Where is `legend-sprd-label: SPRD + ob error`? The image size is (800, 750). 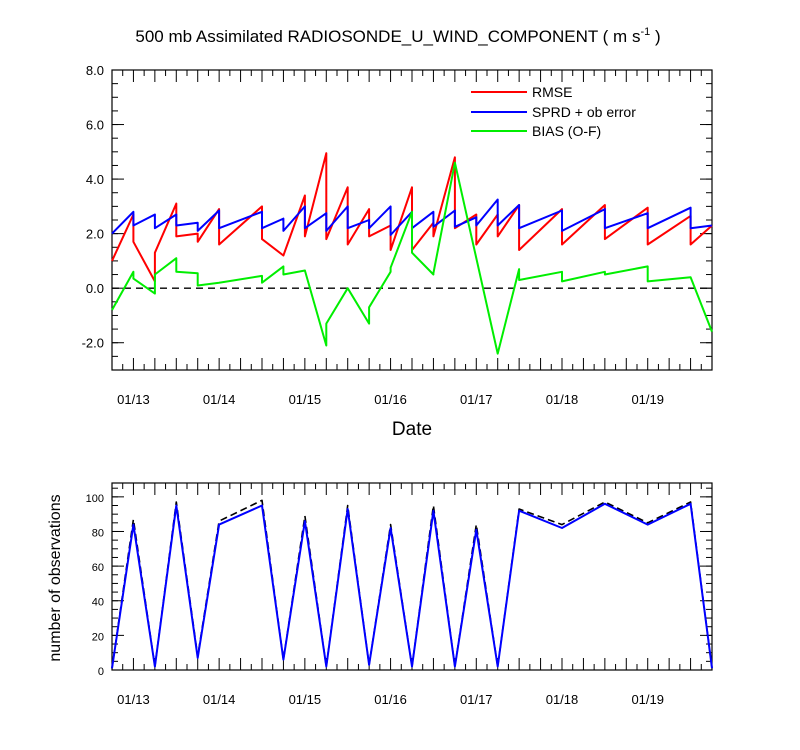
legend-sprd-label: SPRD + ob error is located at coordinates (584, 112).